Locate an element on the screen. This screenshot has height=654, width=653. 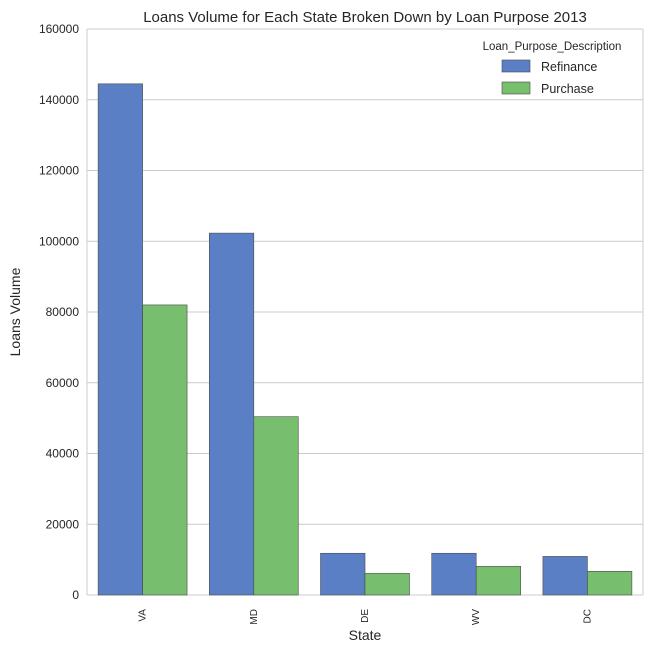
x-axis-ticks: VA MD DE WV DC is located at coordinates (366, 617).